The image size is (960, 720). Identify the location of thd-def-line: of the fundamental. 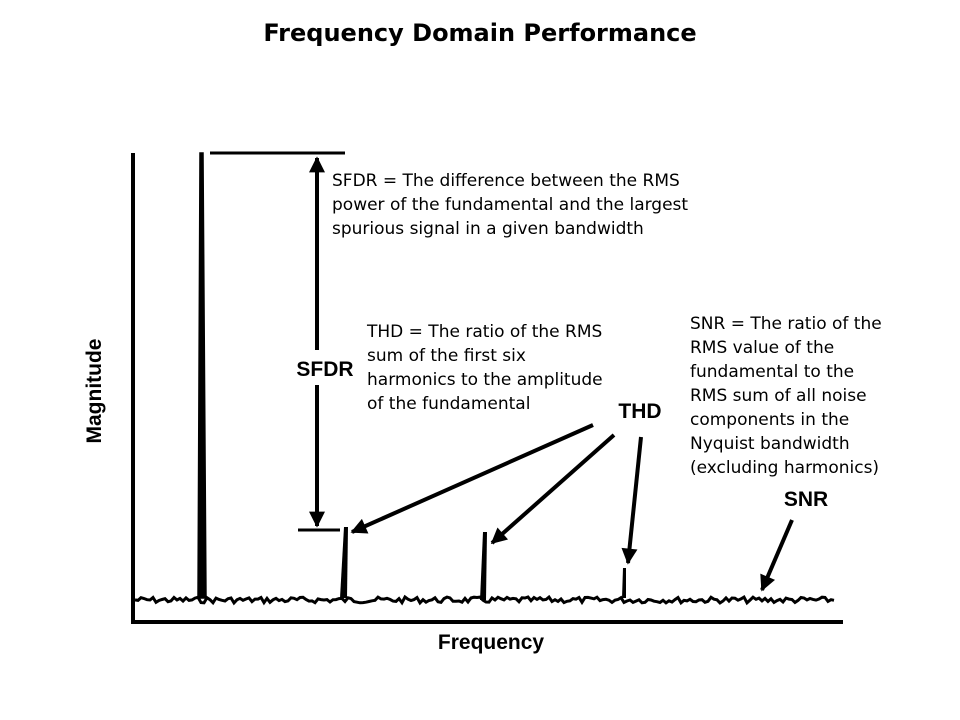
(448, 404).